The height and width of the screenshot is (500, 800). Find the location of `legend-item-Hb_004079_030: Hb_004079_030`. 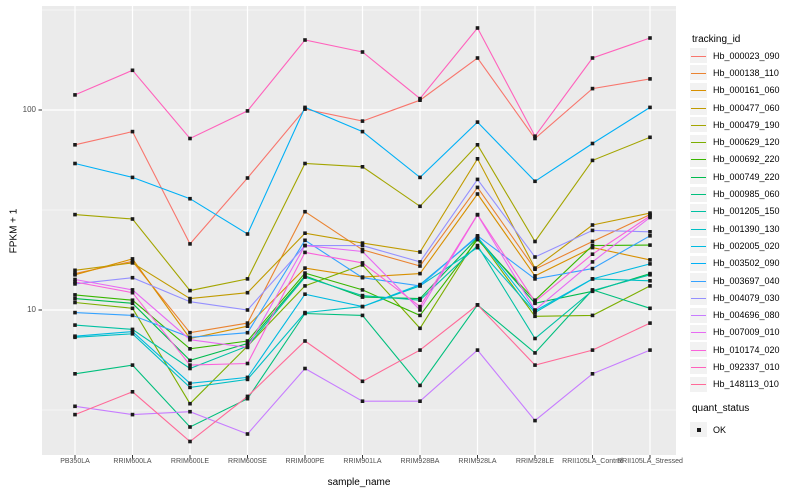

legend-item-Hb_004079_030: Hb_004079_030 is located at coordinates (735, 297).